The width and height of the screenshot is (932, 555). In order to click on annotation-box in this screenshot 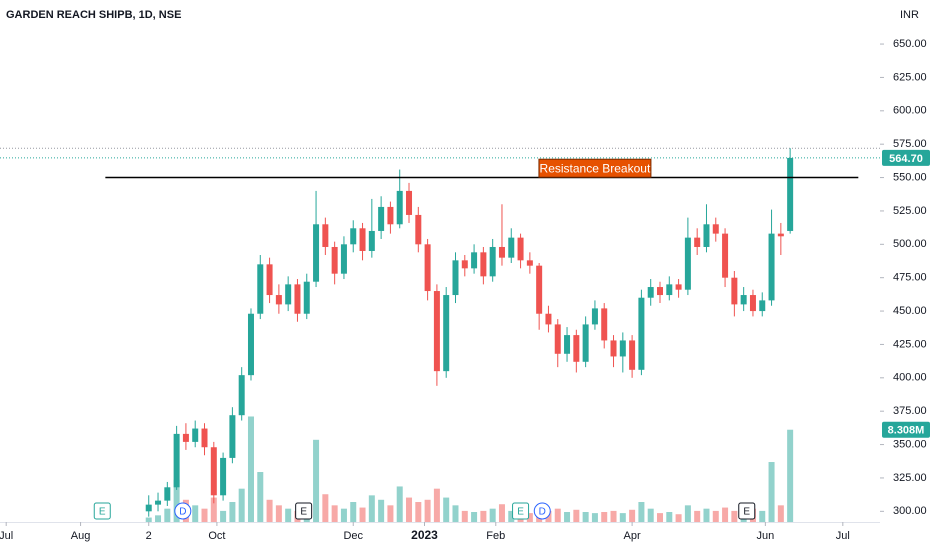, I will do `click(595, 168)`.